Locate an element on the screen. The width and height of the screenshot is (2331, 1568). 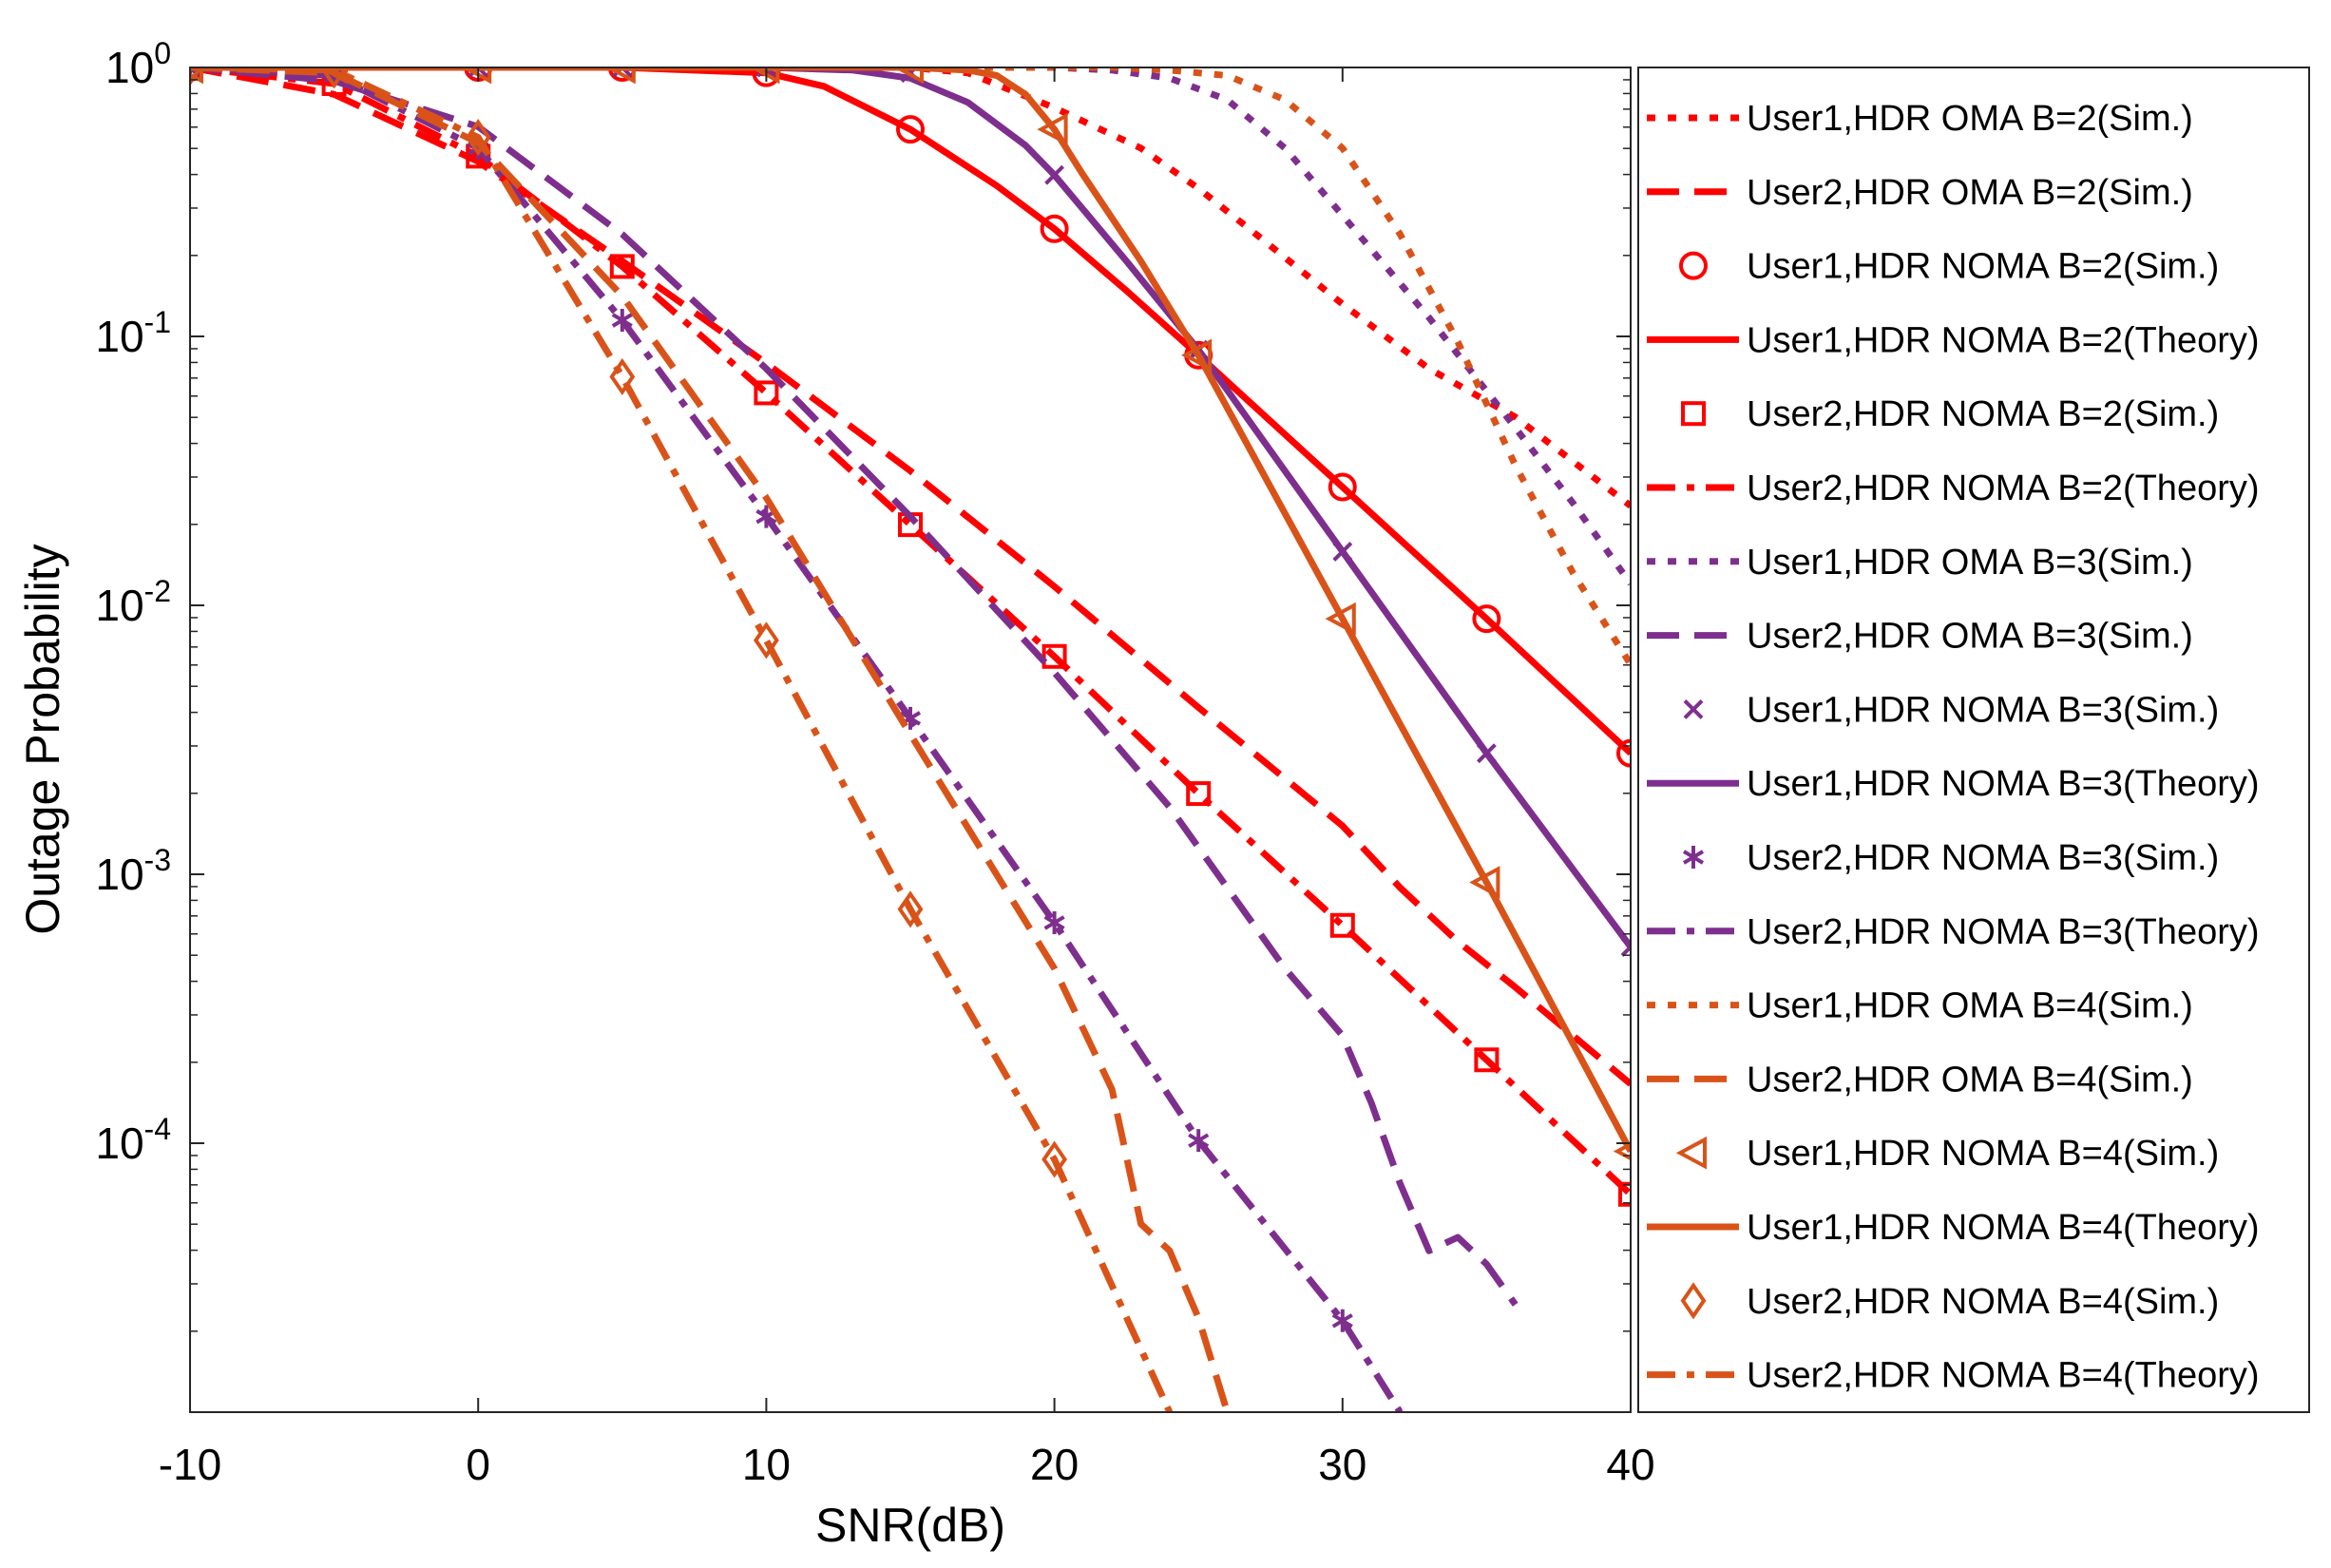
y-tick-label: 10⁰ is located at coordinates (138, 64).